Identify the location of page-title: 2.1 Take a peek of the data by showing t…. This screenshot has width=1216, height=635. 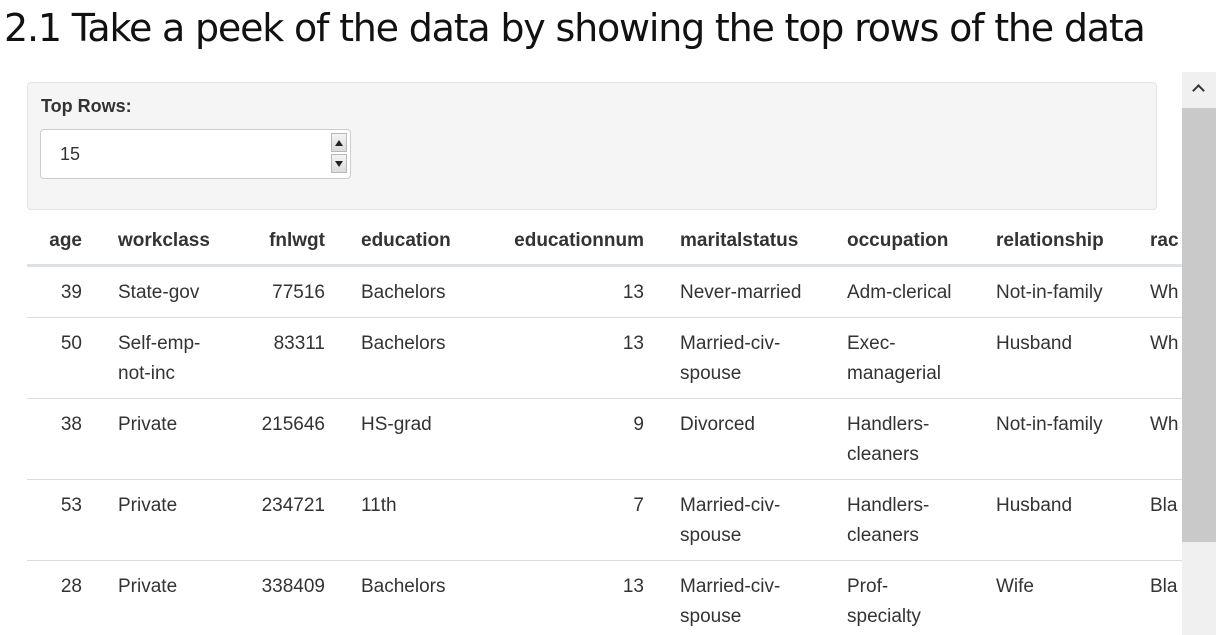
(575, 28).